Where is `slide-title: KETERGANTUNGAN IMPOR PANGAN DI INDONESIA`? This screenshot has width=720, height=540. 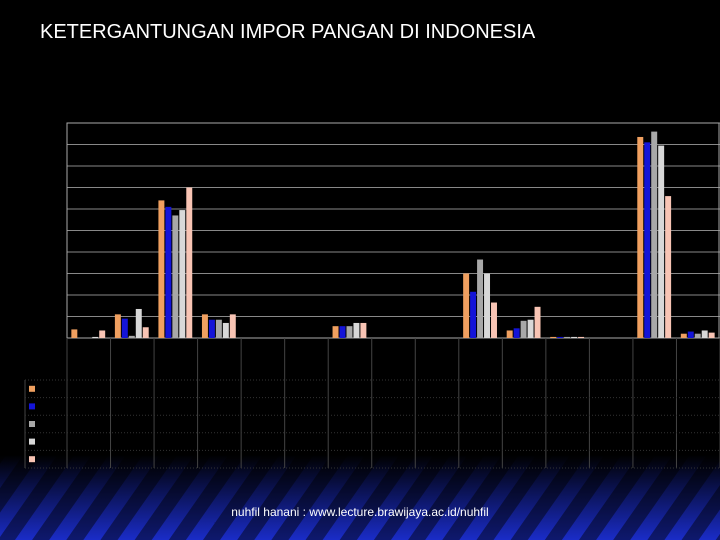 slide-title: KETERGANTUNGAN IMPOR PANGAN DI INDONESIA is located at coordinates (288, 32).